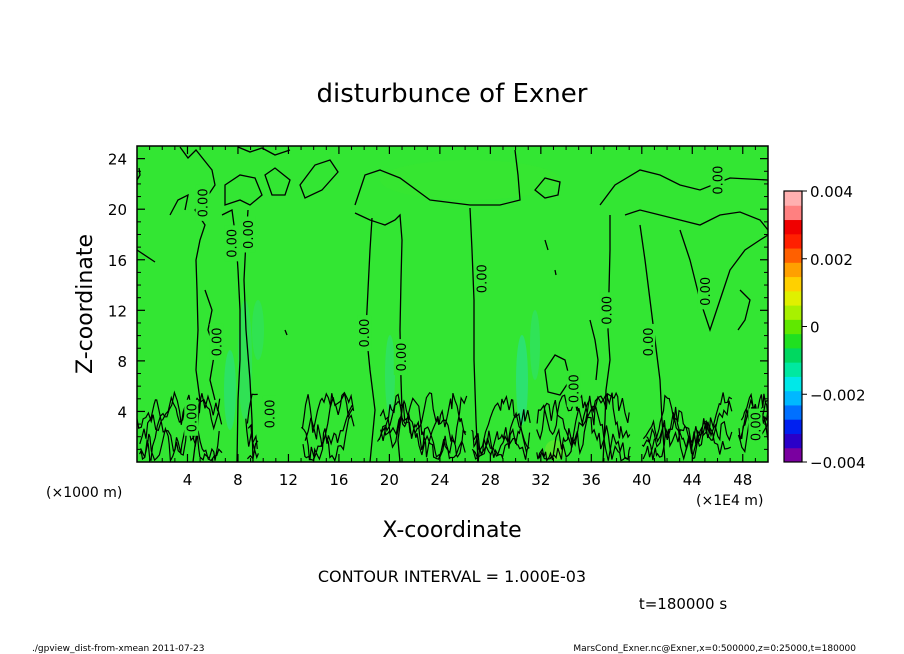 Image resolution: width=904 pixels, height=654 pixels. Describe the element at coordinates (117, 210) in the screenshot. I see `y-tick-label: 20` at that location.